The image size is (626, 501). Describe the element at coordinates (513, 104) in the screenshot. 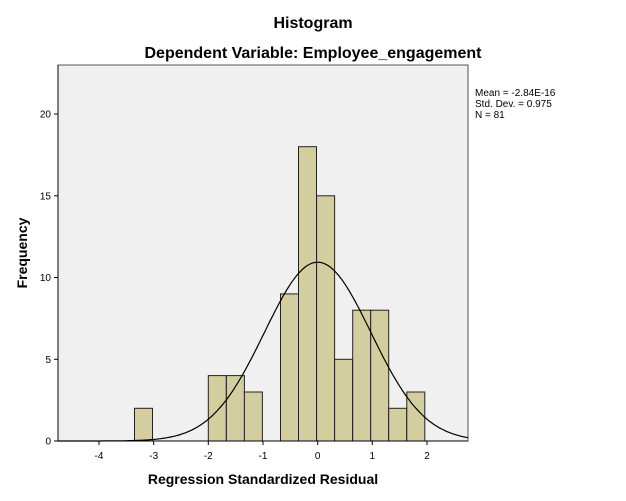

I see `stats-std-dev: Std. Dev. = 0.975` at that location.